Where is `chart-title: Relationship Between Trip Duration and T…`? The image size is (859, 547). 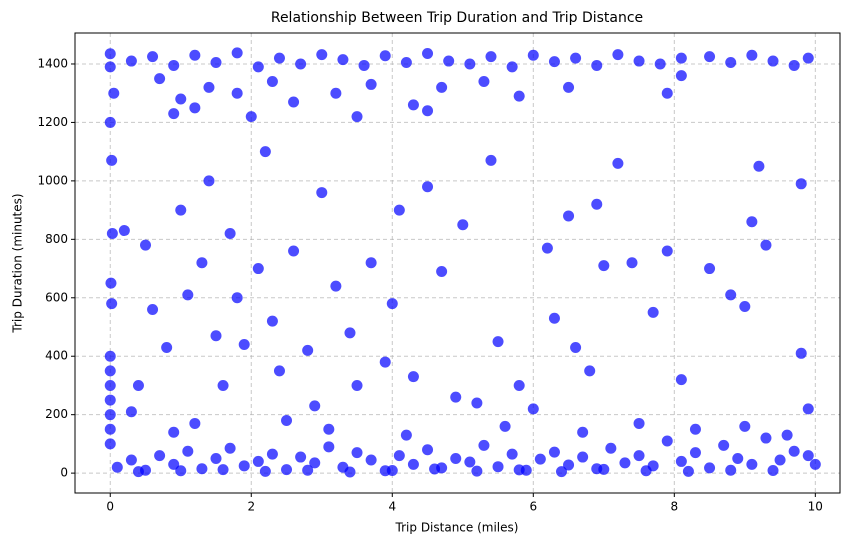
chart-title: Relationship Between Trip Duration and T… is located at coordinates (457, 18).